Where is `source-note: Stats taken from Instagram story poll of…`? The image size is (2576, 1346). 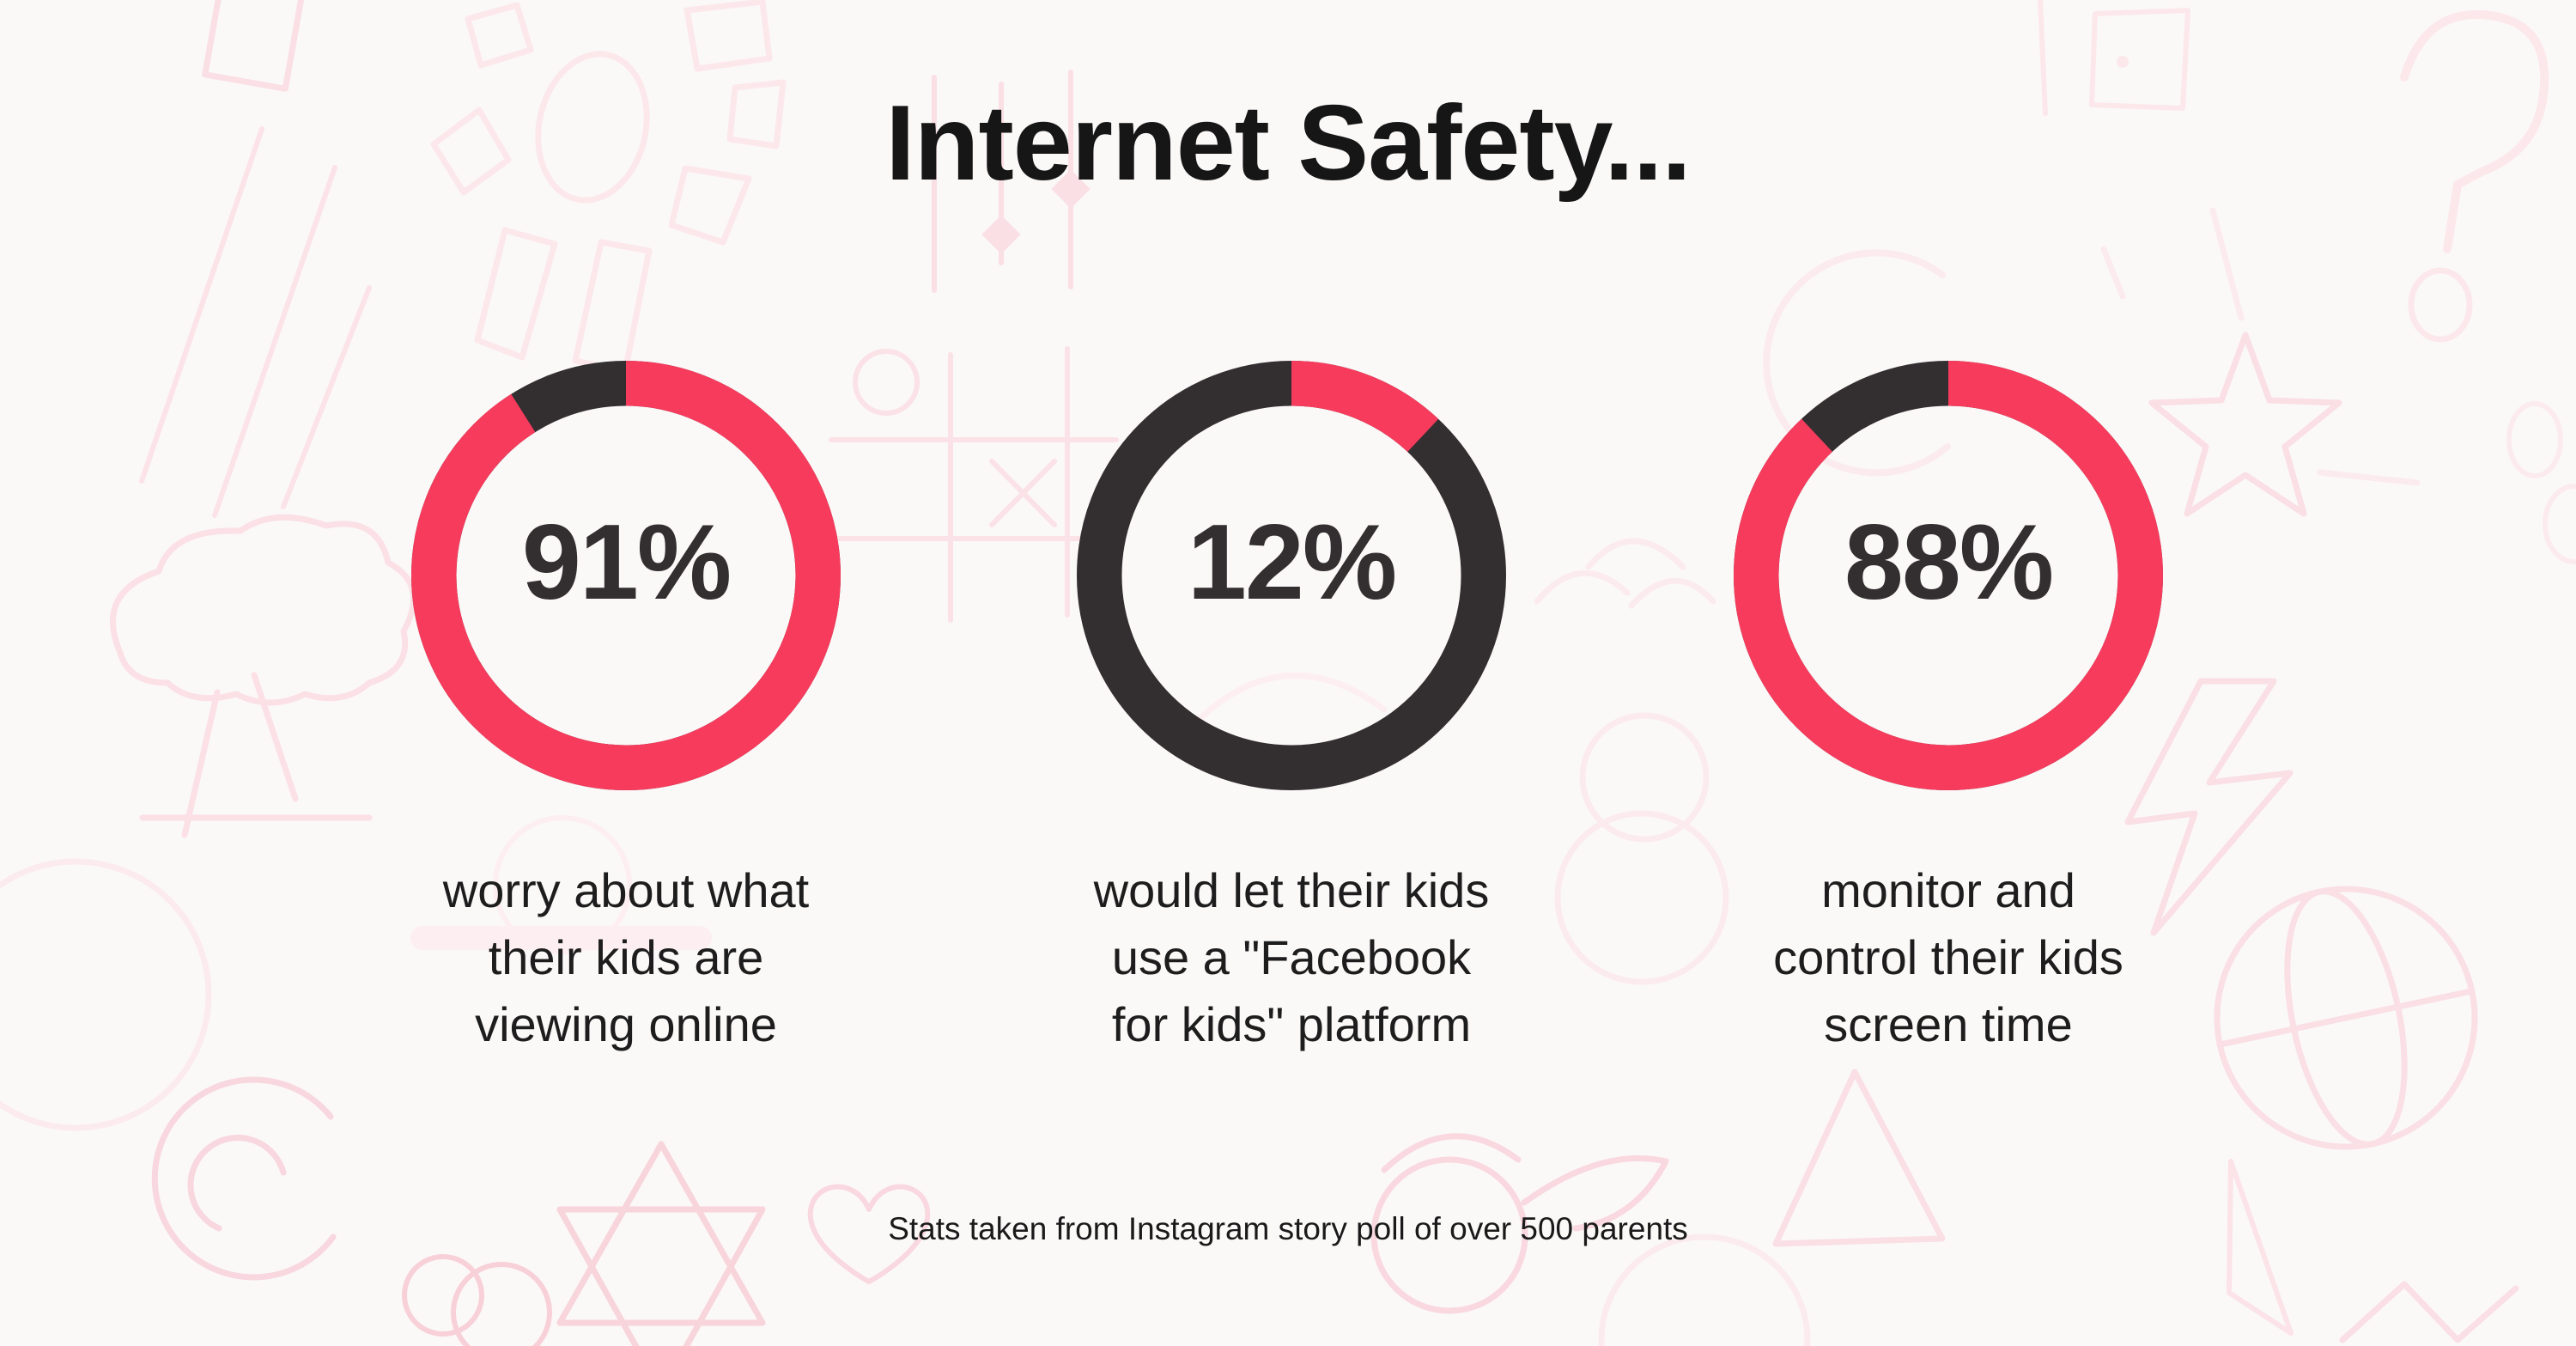
source-note: Stats taken from Instagram story poll of… is located at coordinates (1288, 1229).